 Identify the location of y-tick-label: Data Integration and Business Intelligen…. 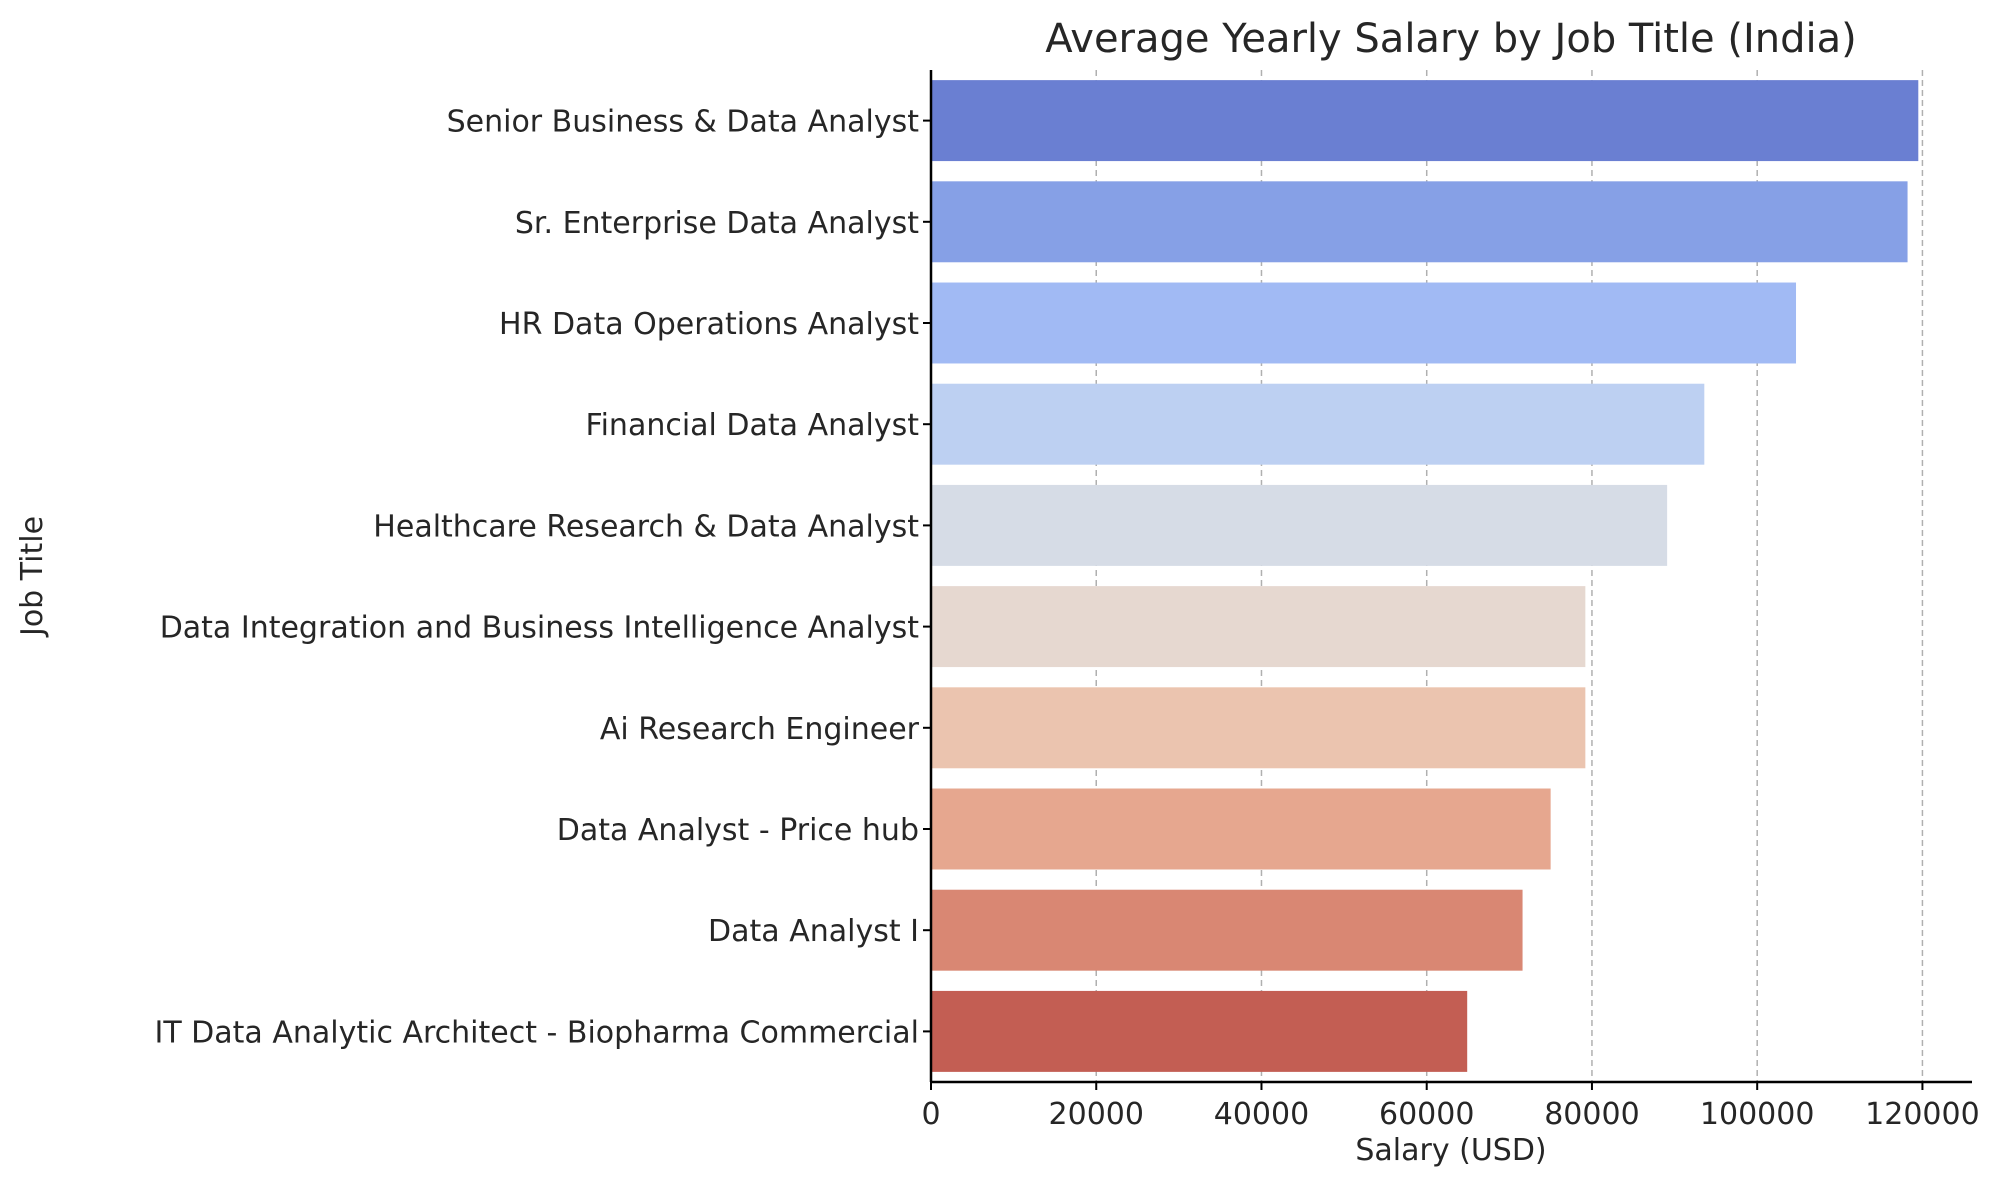
(540, 628).